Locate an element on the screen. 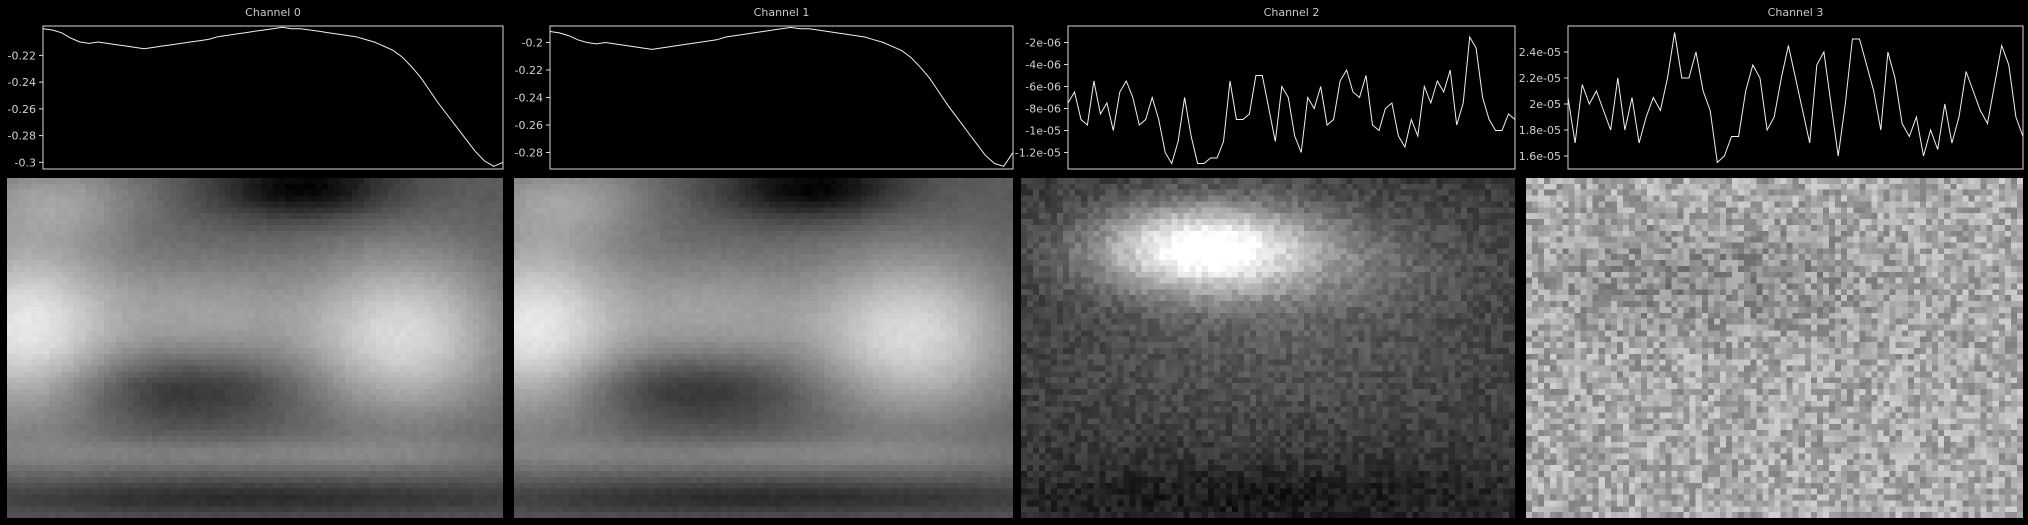  channel-0-y-tick-label: -0.28 is located at coordinates (22, 136).